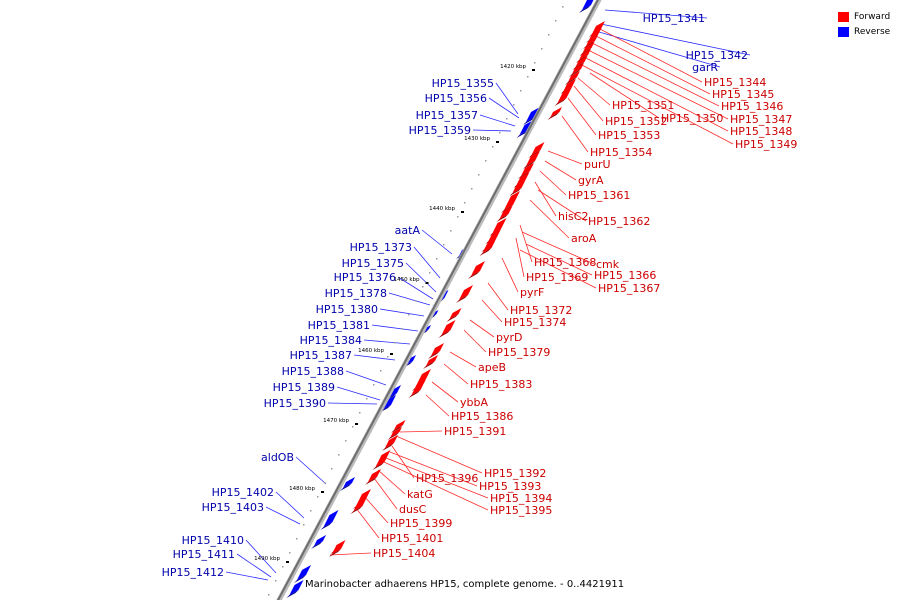 This screenshot has width=900, height=600. Describe the element at coordinates (521, 498) in the screenshot. I see `gene-label: HP15_1394` at that location.